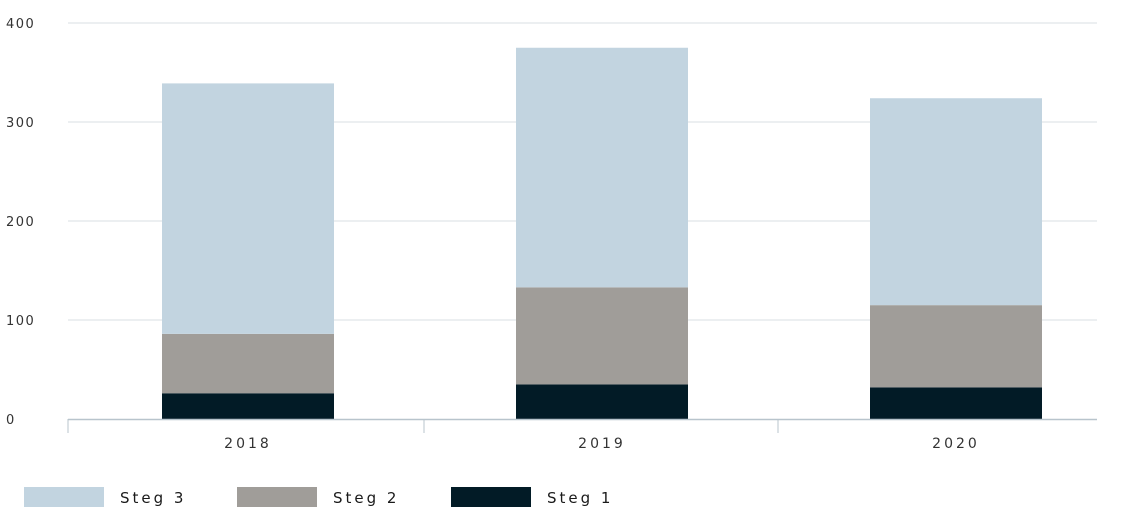 This screenshot has height=507, width=1124. I want to click on bar-steg-1-2018, so click(248, 406).